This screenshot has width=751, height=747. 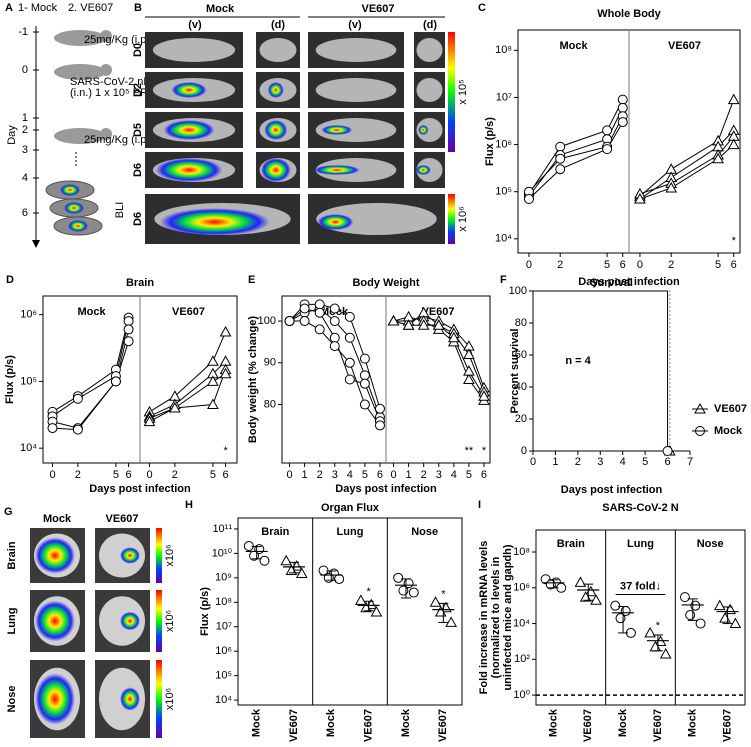 What do you see at coordinates (10, 280) in the screenshot?
I see `panel-letter: D` at bounding box center [10, 280].